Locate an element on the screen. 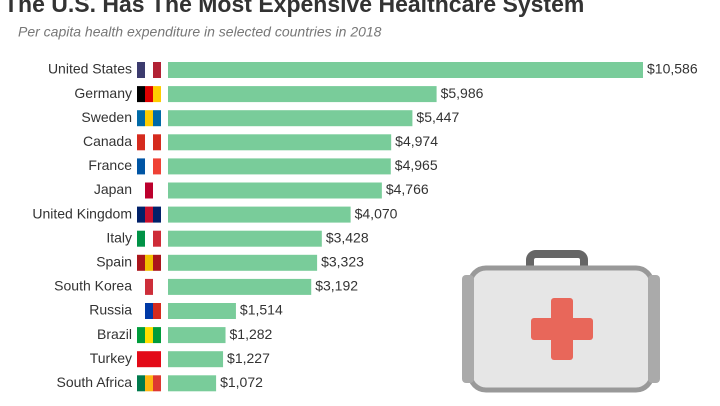 The height and width of the screenshot is (406, 720). category-label: Spain is located at coordinates (114, 262).